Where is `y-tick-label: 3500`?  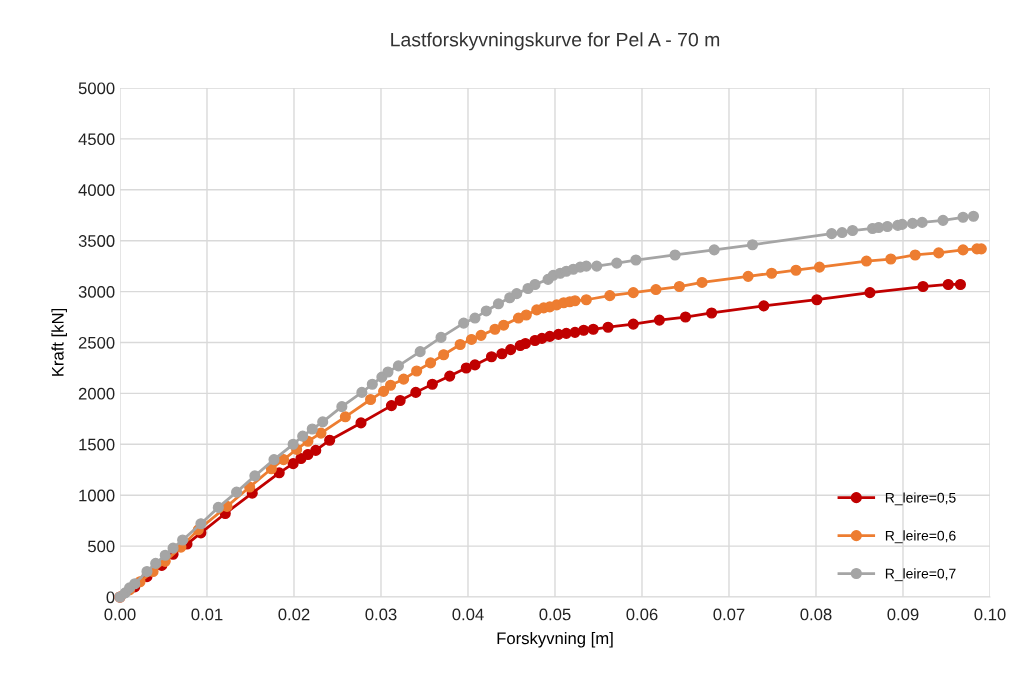
y-tick-label: 3500 is located at coordinates (96, 241).